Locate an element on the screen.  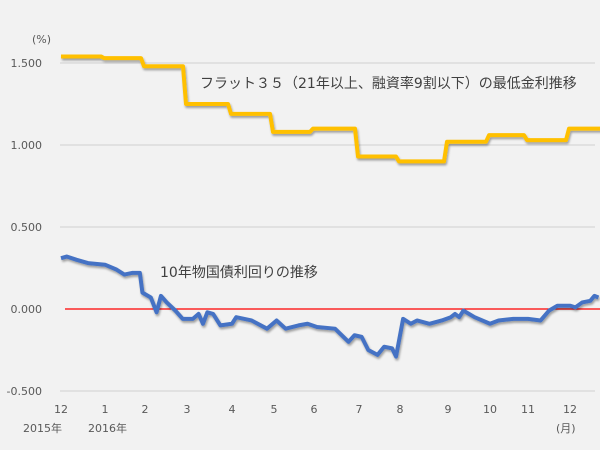
annotation-flat35: フラット３５（21年以上、融資率9割以下）の最低金利推移 is located at coordinates (388, 83).